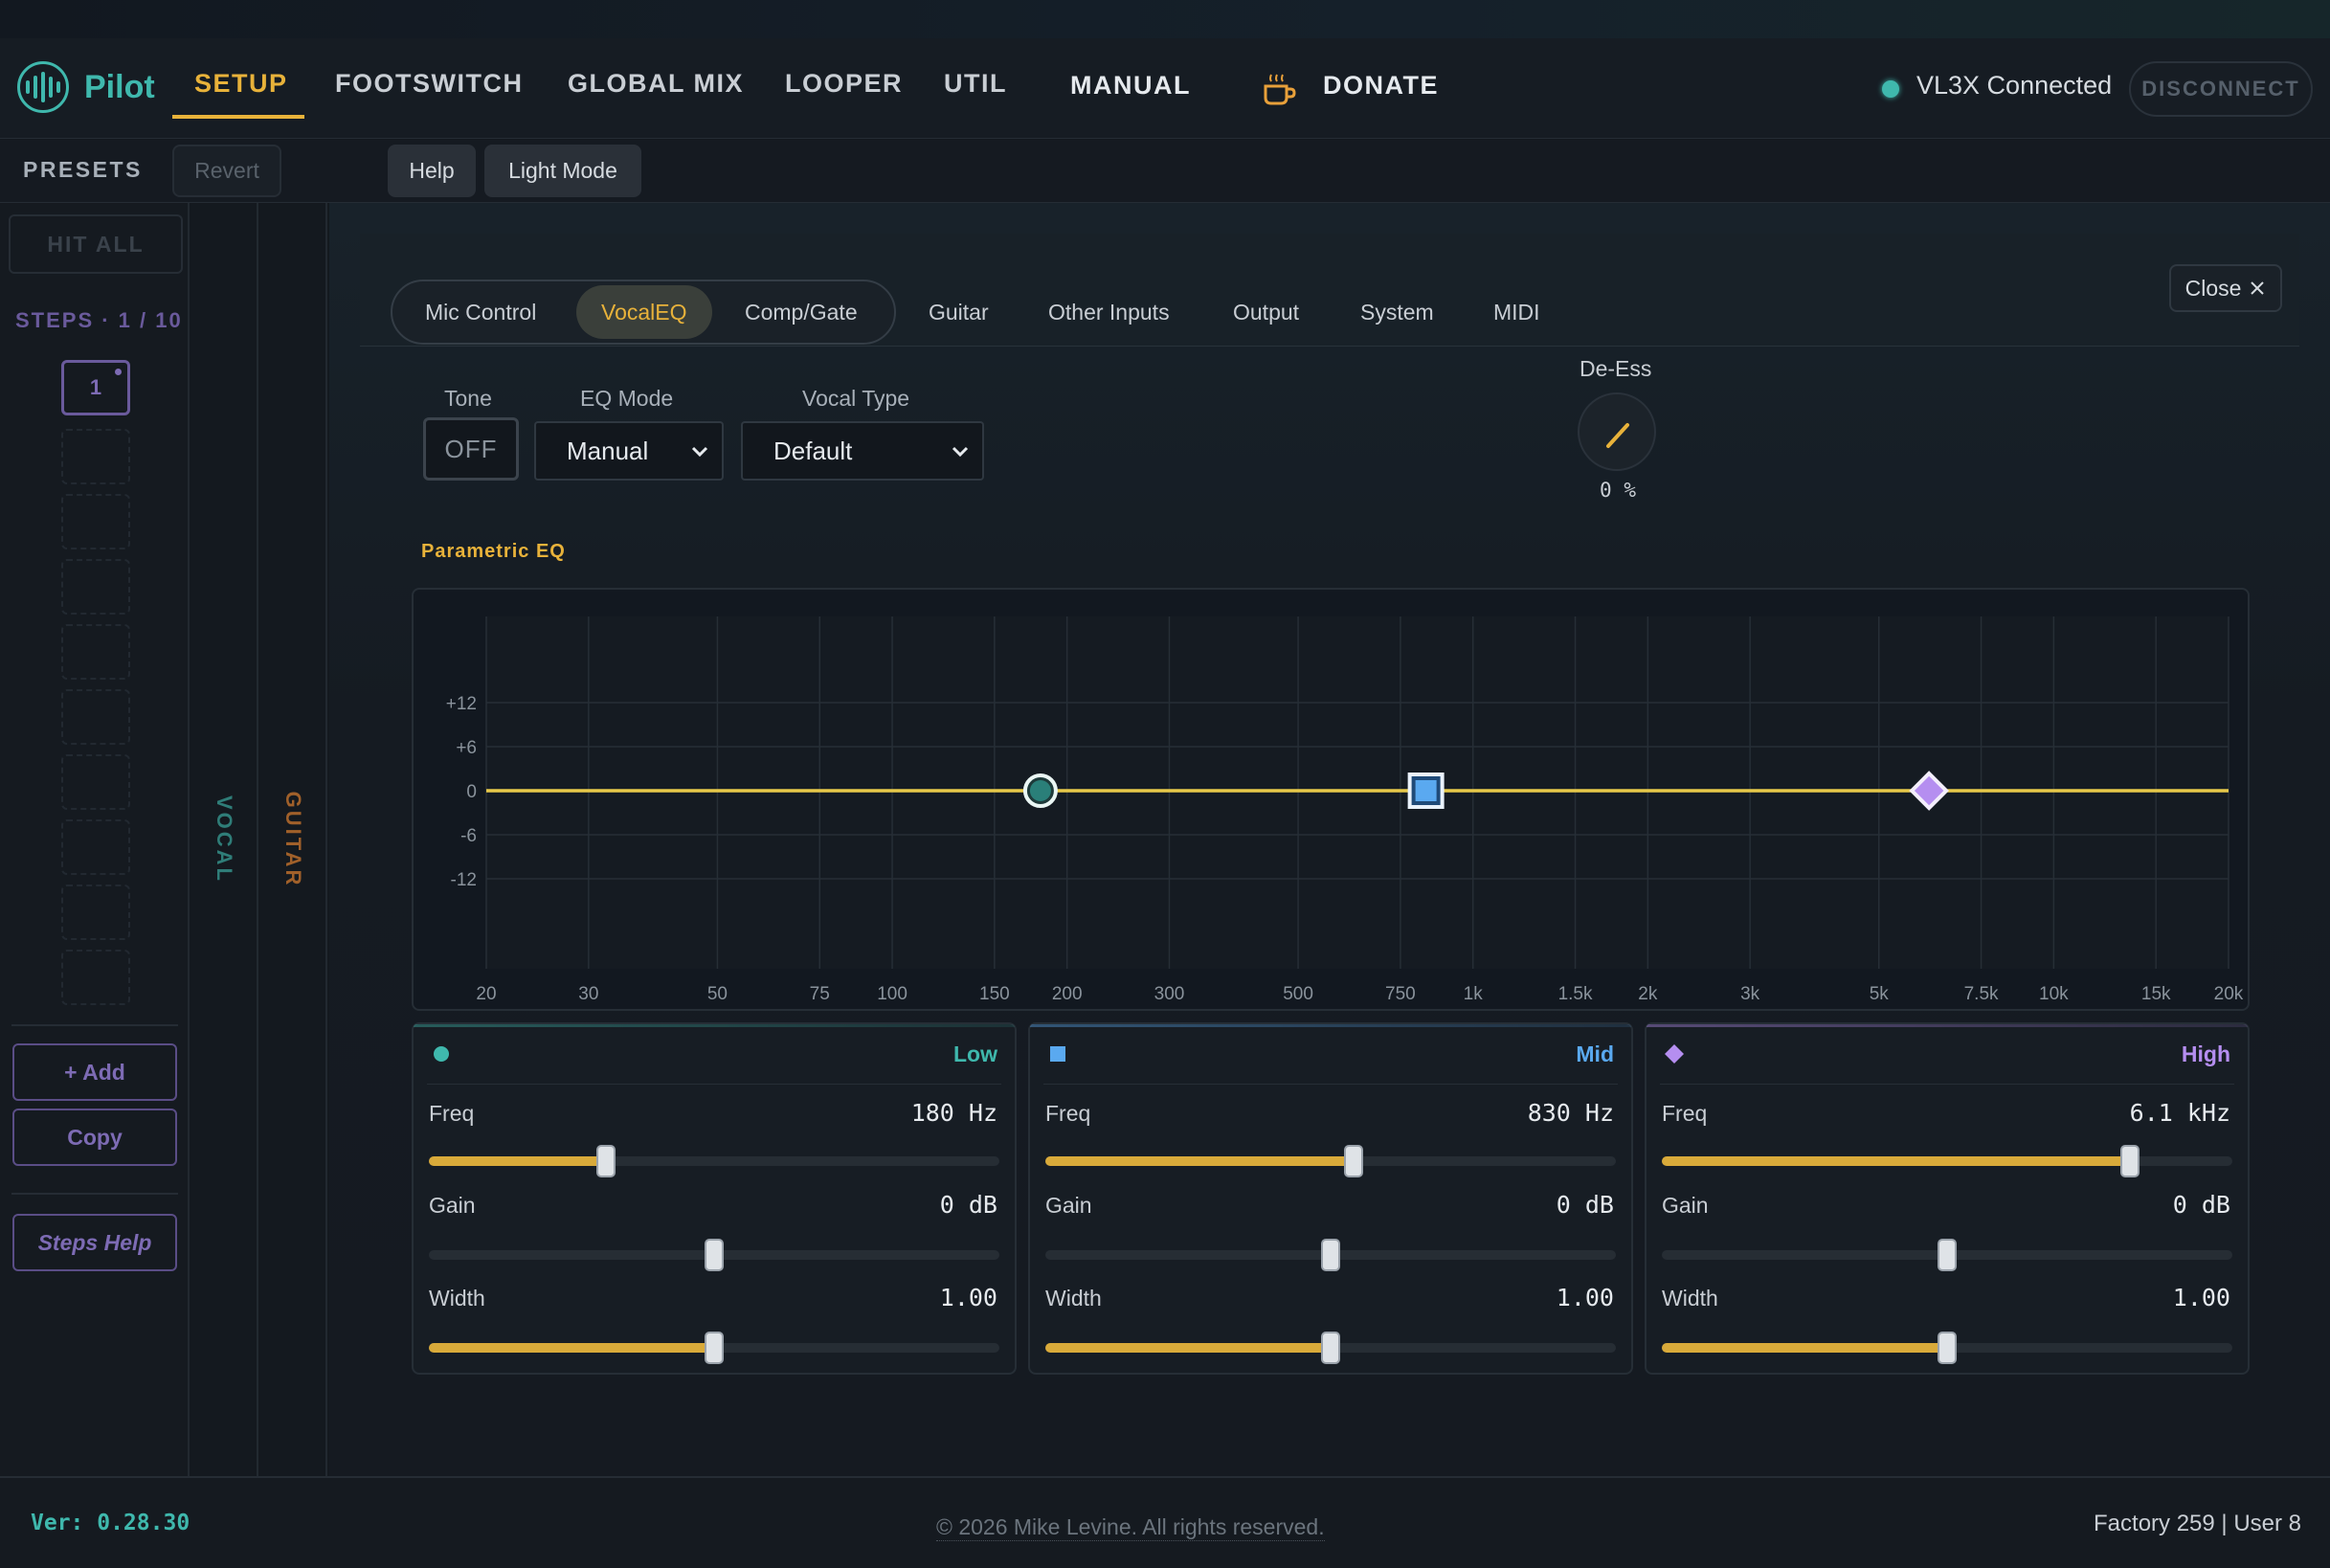  Describe the element at coordinates (95, 1072) in the screenshot. I see `add-step-button: + Add` at that location.